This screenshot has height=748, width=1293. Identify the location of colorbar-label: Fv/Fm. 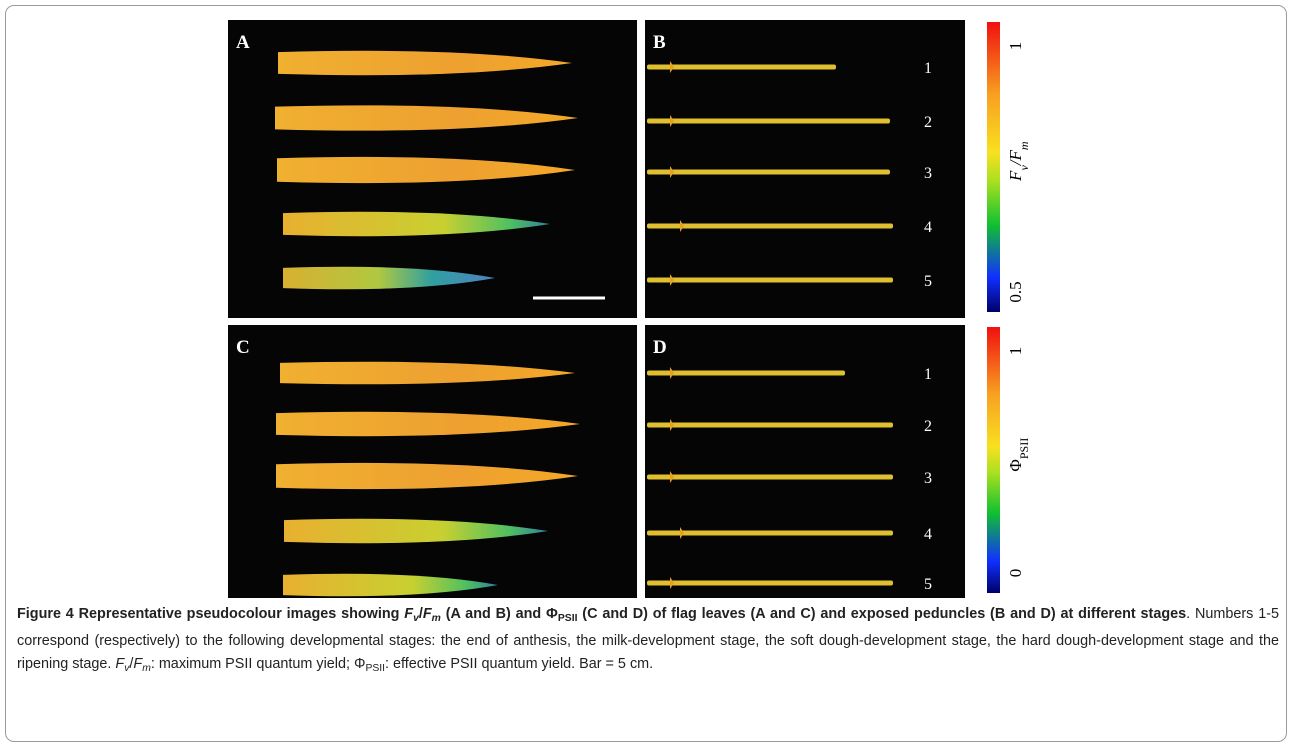
(1018, 161).